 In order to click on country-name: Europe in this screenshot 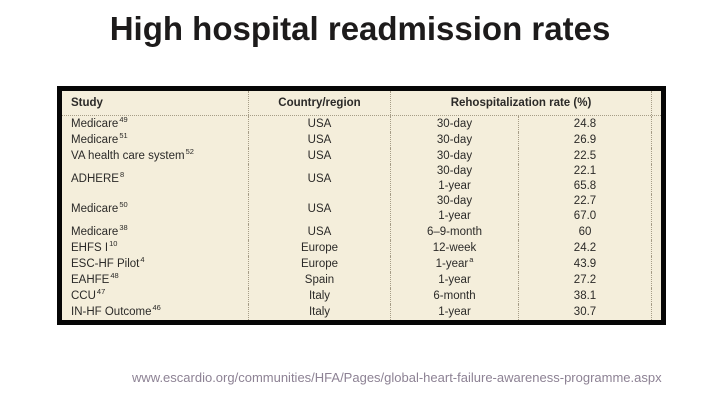, I will do `click(319, 264)`.